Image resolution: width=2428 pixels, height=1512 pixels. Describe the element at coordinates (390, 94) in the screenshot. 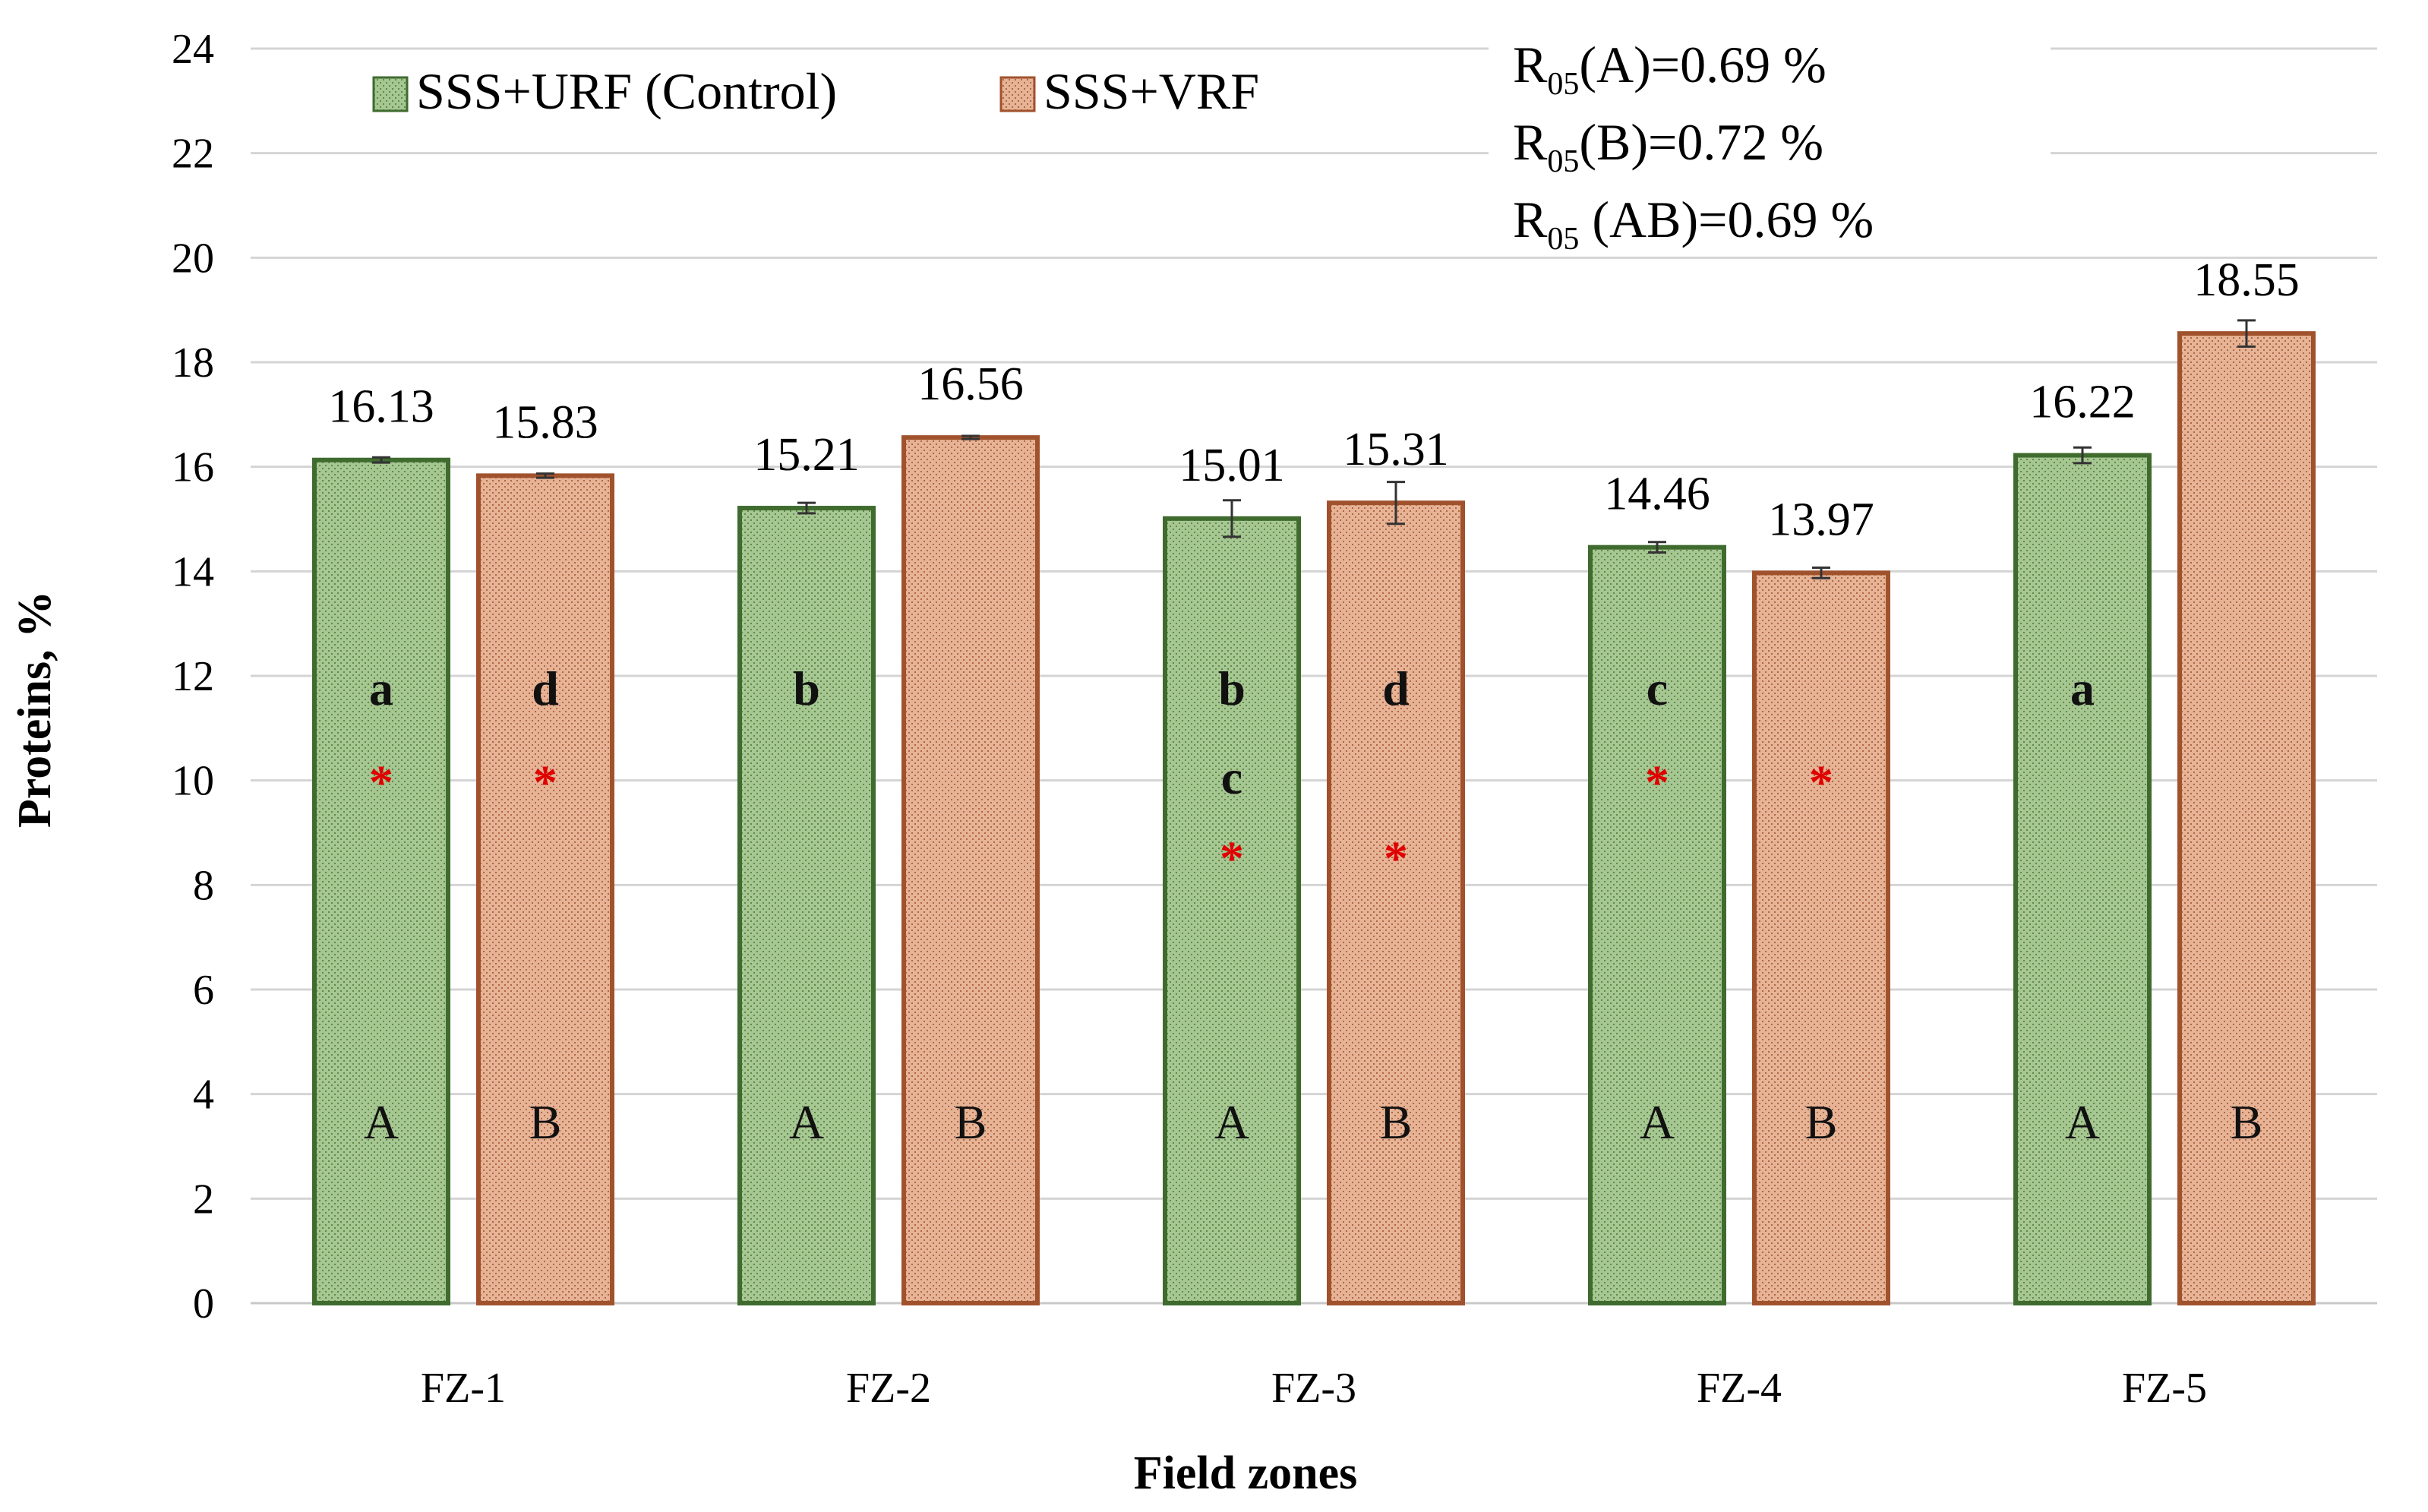

I see `legend-swatch-control` at that location.